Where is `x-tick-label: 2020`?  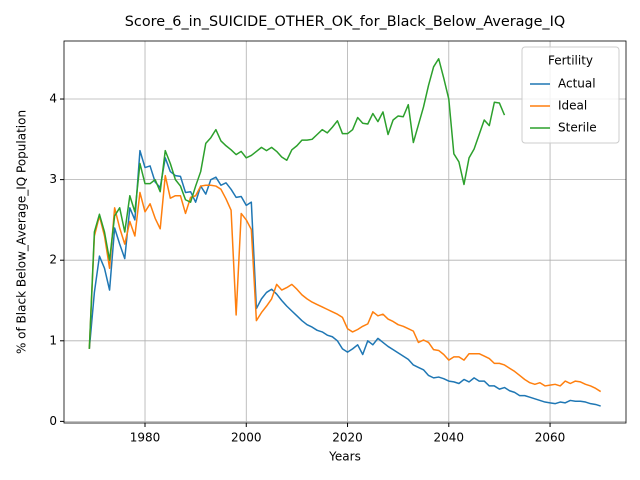 x-tick-label: 2020 is located at coordinates (347, 438).